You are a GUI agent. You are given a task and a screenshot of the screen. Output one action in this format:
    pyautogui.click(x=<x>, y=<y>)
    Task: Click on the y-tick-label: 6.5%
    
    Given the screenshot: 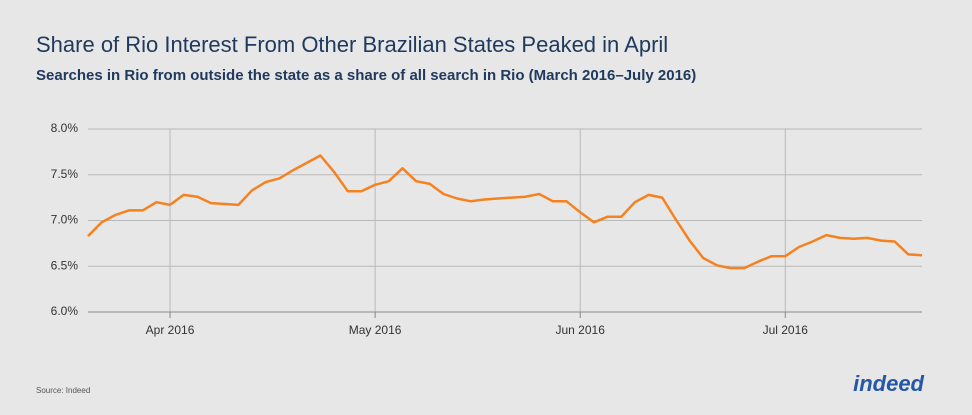 What is the action you would take?
    pyautogui.click(x=65, y=265)
    